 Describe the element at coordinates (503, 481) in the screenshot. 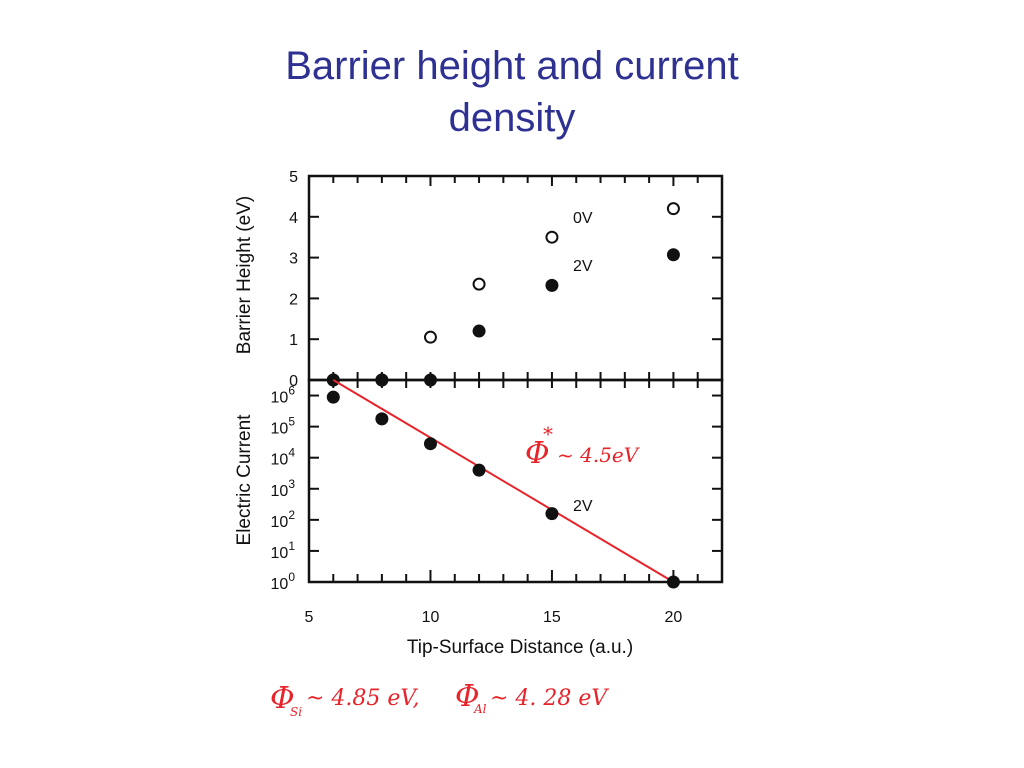

I see `fit-line` at that location.